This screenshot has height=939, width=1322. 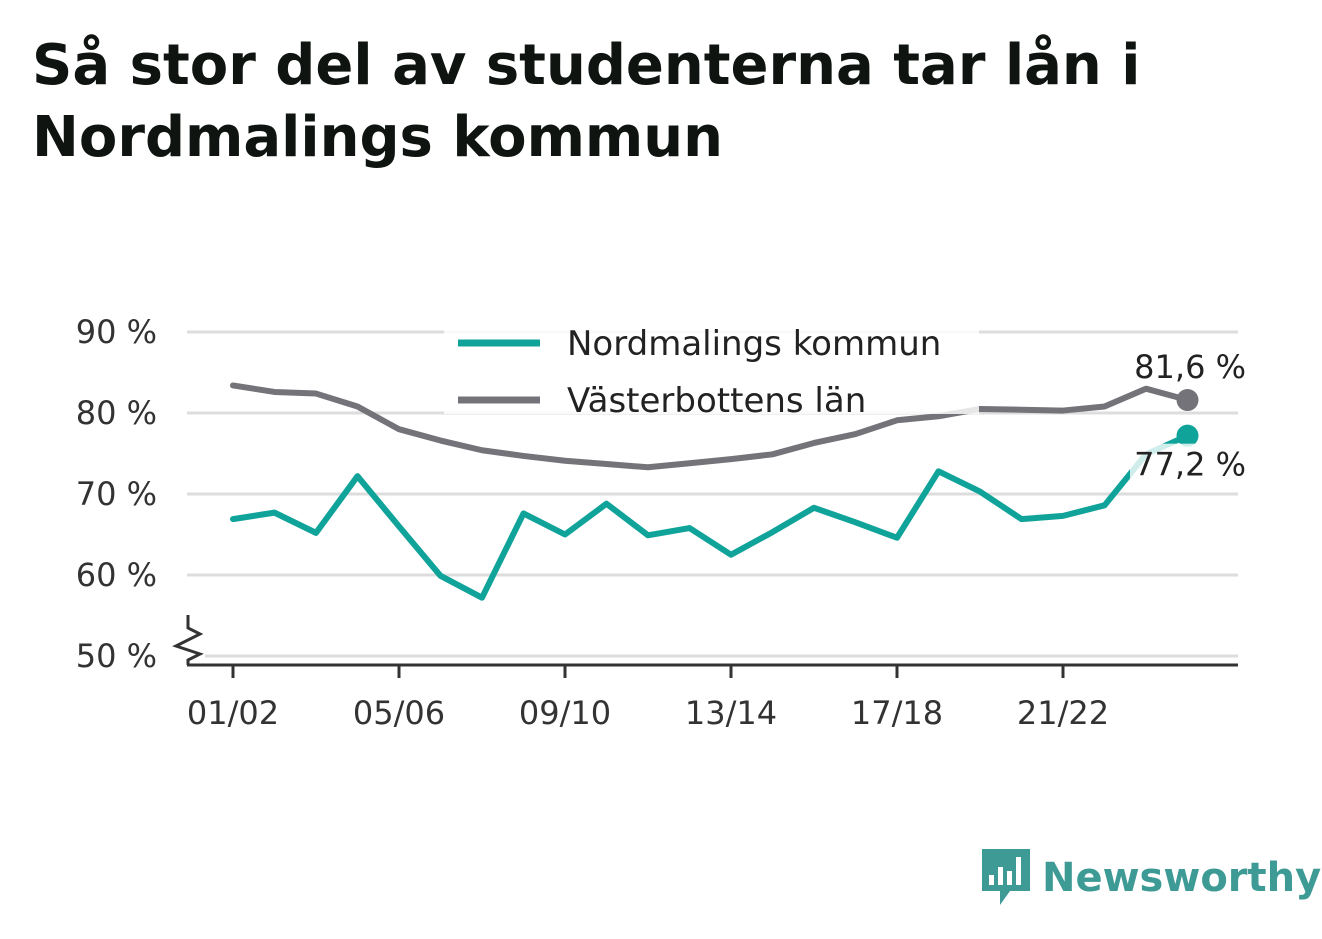 What do you see at coordinates (716, 401) in the screenshot?
I see `legend-label: Västerbottens län` at bounding box center [716, 401].